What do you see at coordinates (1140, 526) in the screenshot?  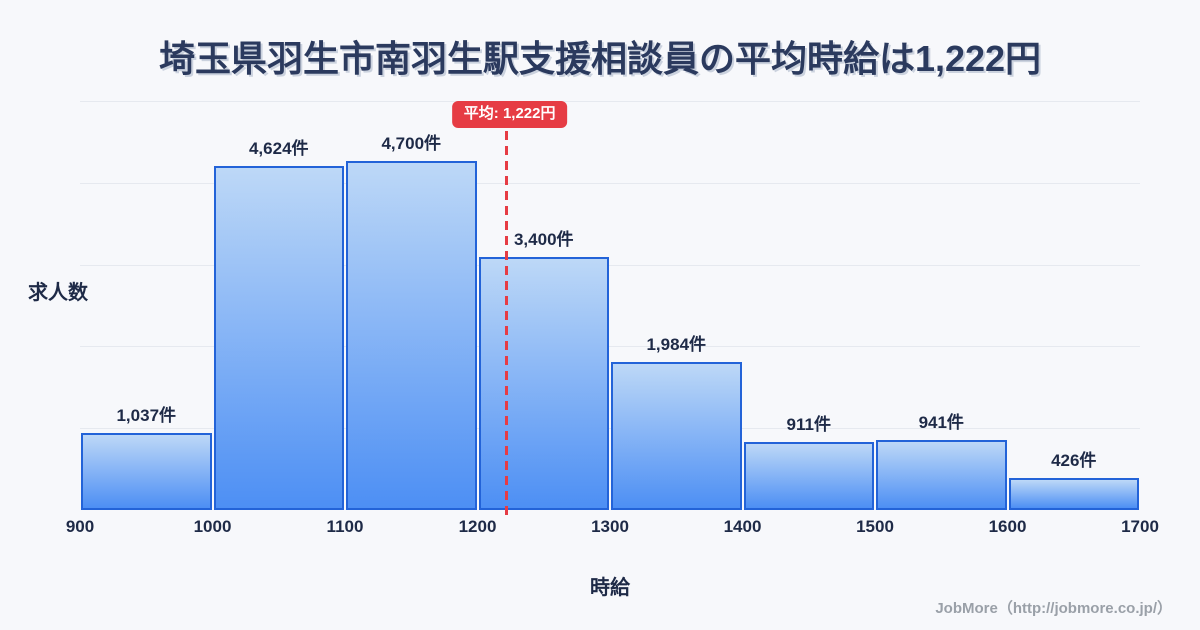 I see `x-tick-label: 1700` at bounding box center [1140, 526].